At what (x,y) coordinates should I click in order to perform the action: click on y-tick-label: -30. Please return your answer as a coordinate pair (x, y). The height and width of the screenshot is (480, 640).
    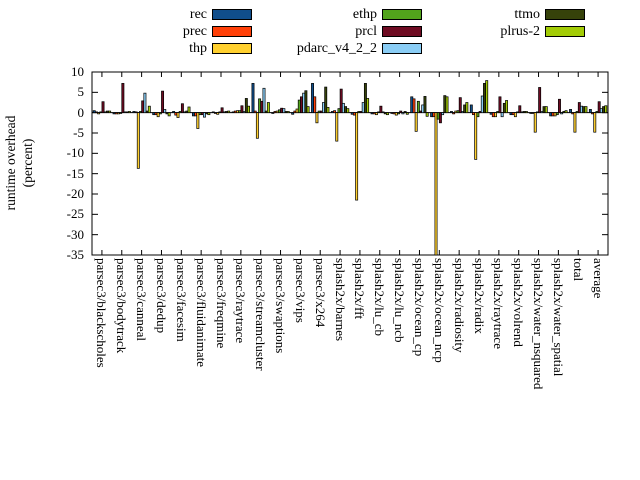
    Looking at the image, I should click on (75, 234).